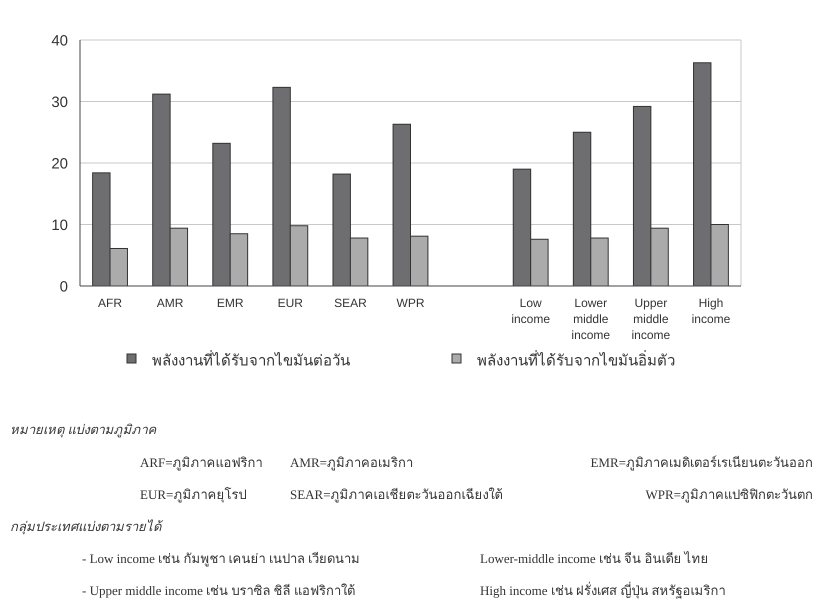  Describe the element at coordinates (87, 527) in the screenshot. I see `text: กลุ่มประเทศแบ่งตามรายได้` at that location.